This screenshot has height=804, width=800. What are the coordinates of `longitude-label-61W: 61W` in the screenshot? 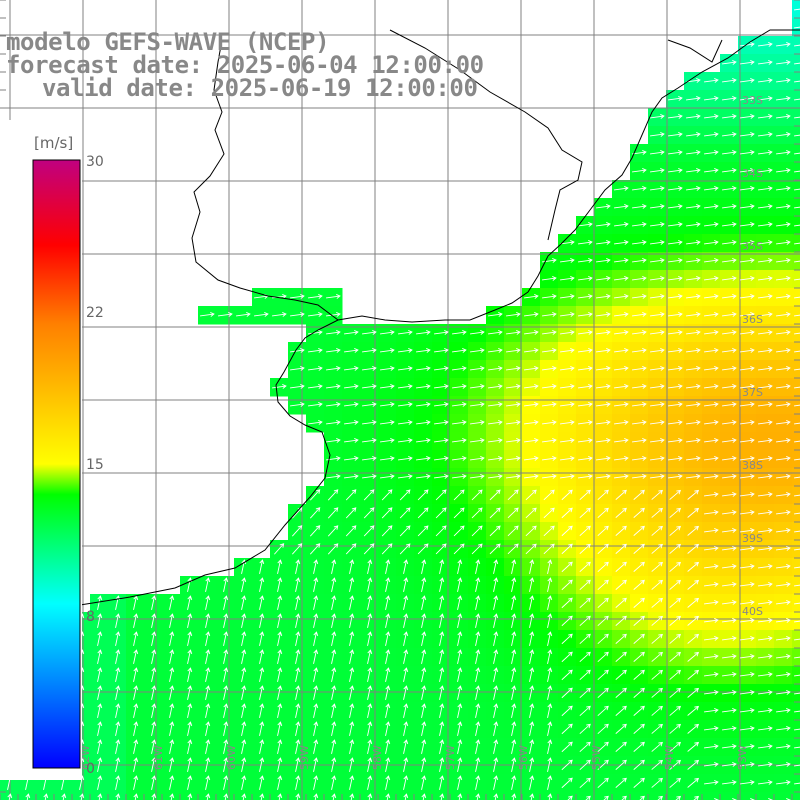 It's located at (158, 757).